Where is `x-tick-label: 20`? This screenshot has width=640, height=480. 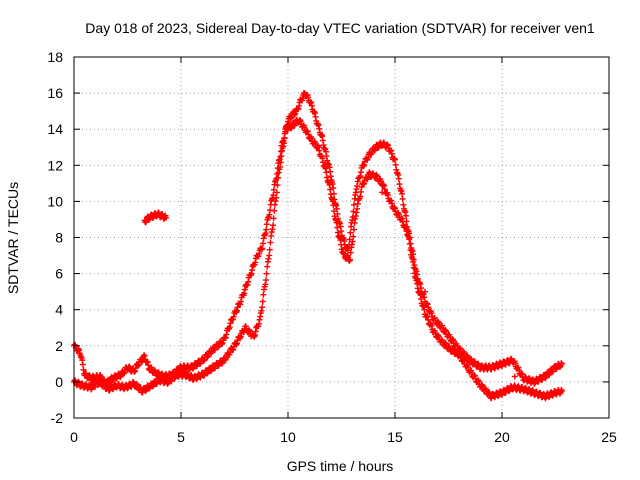
x-tick-label: 20 is located at coordinates (502, 437).